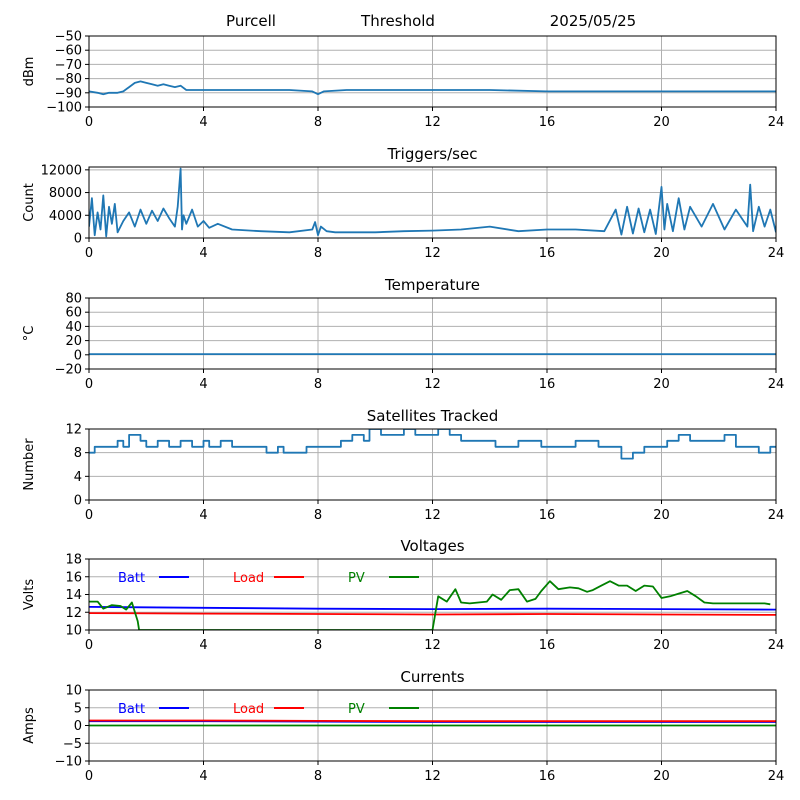 Image resolution: width=800 pixels, height=800 pixels. What do you see at coordinates (61, 170) in the screenshot?
I see `y-tick-label: 12000` at bounding box center [61, 170].